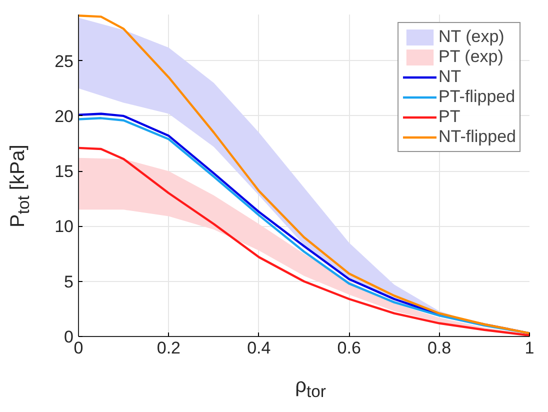  What do you see at coordinates (168, 348) in the screenshot?
I see `x-tick-label: 0.2` at bounding box center [168, 348].